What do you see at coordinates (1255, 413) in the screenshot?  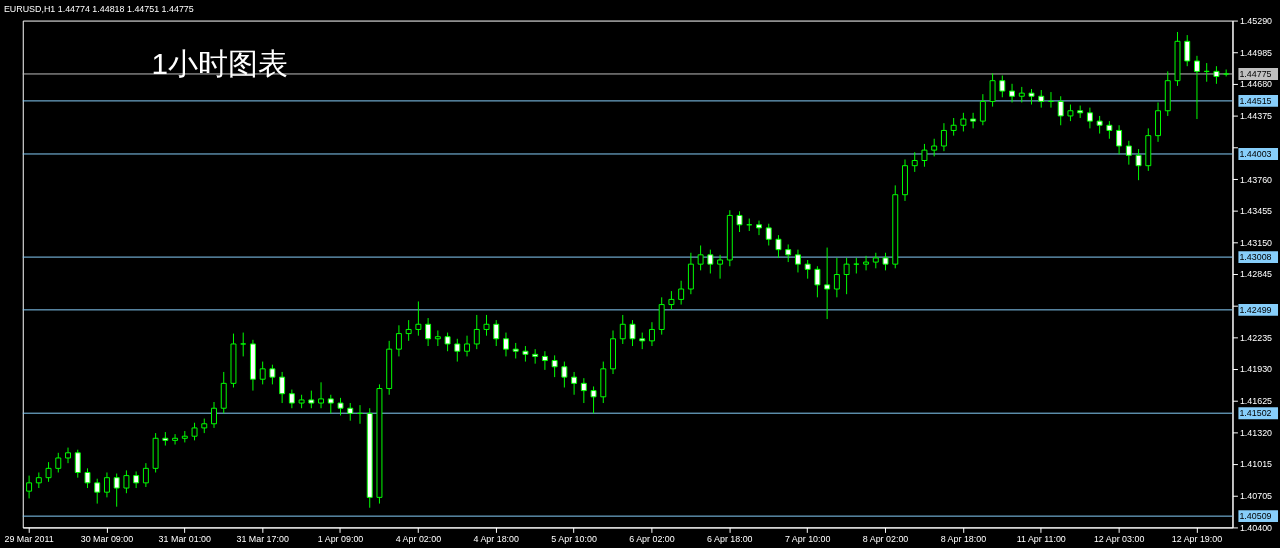 I see `ref-line-label: 1.41502` at bounding box center [1255, 413].